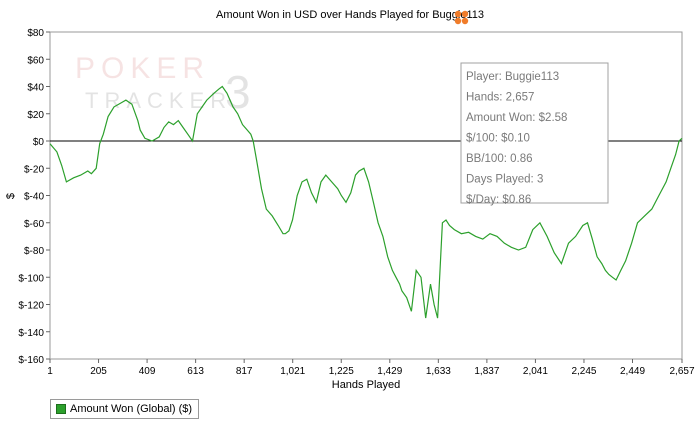 This screenshot has width=700, height=434. Describe the element at coordinates (438, 371) in the screenshot. I see `x-tick-label: 1,633` at that location.